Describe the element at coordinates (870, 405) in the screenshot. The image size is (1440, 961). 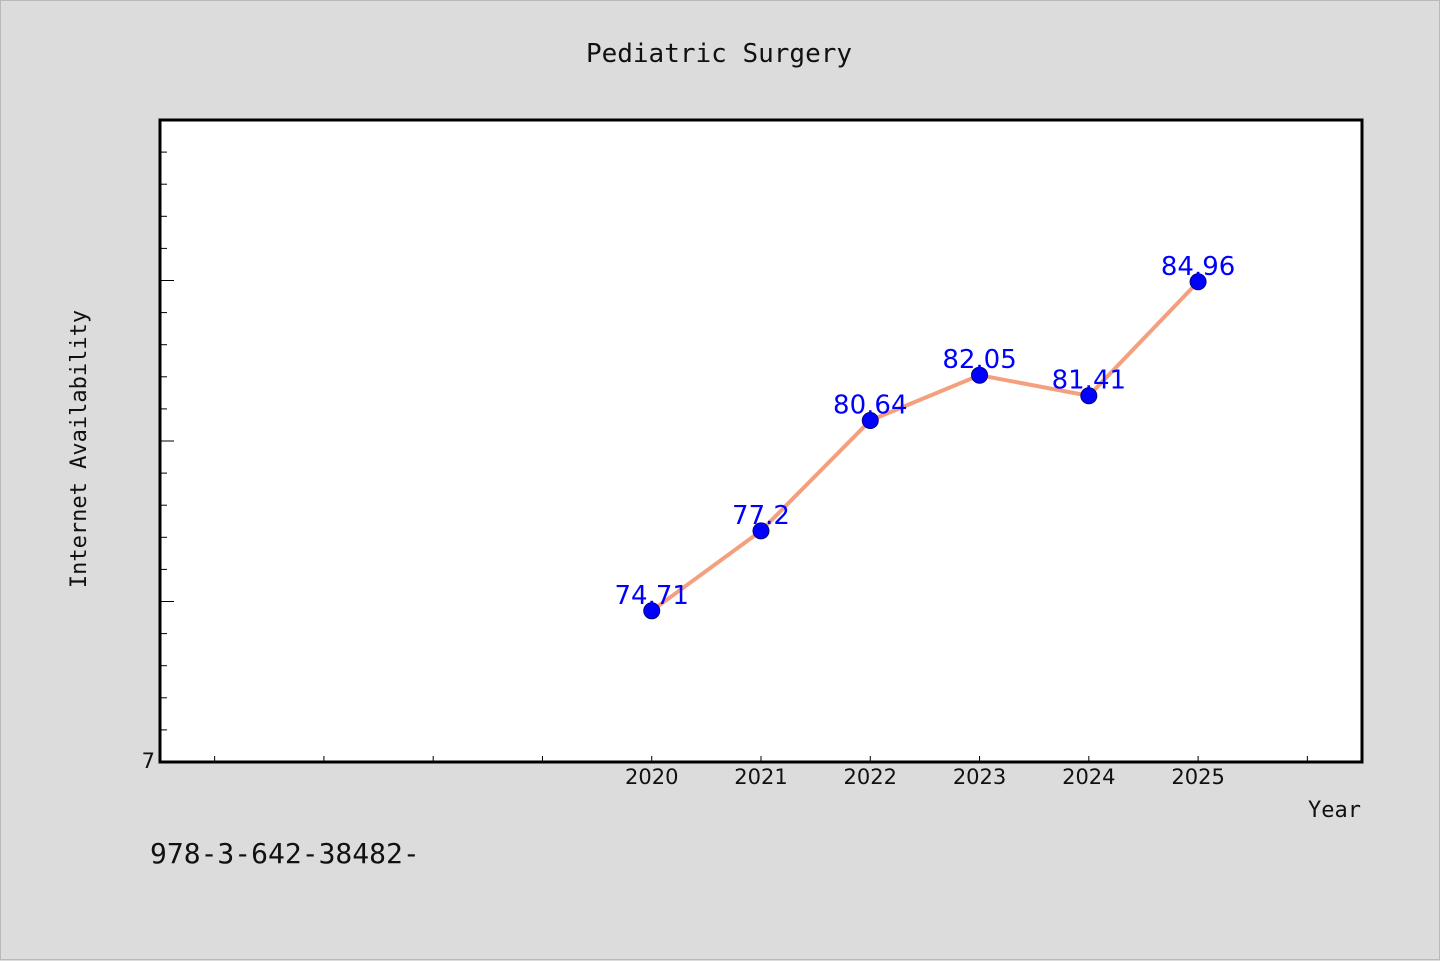
I see `data-label: 80.64` at that location.